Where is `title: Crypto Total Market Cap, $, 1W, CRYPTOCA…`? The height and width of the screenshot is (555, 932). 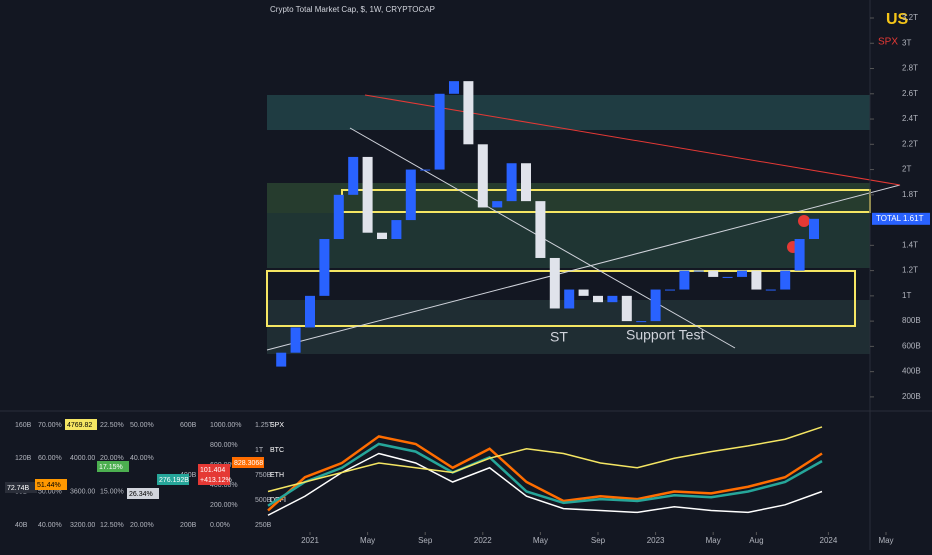 title: Crypto Total Market Cap, $, 1W, CRYPTOCA… is located at coordinates (352, 9).